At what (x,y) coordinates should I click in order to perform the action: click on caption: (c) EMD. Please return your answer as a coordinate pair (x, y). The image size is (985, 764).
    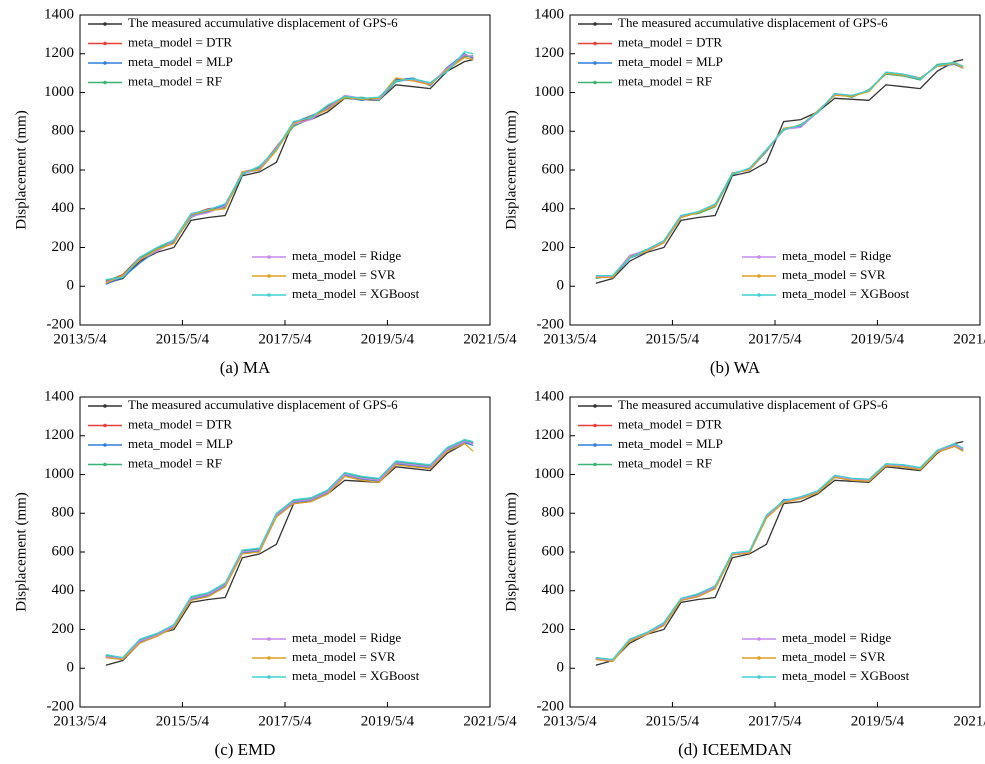
    Looking at the image, I should click on (245, 749).